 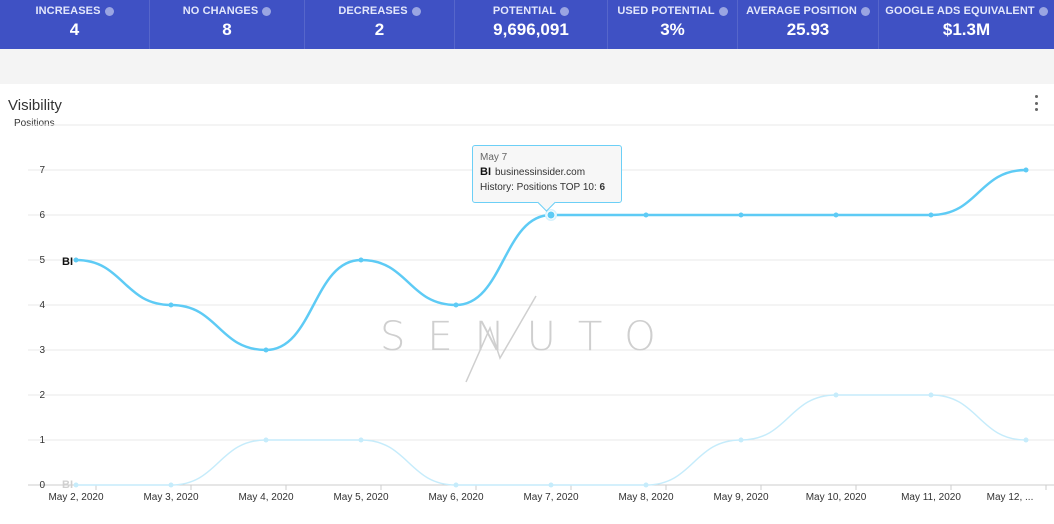 What do you see at coordinates (42, 170) in the screenshot?
I see `y-tick-label: 7` at bounding box center [42, 170].